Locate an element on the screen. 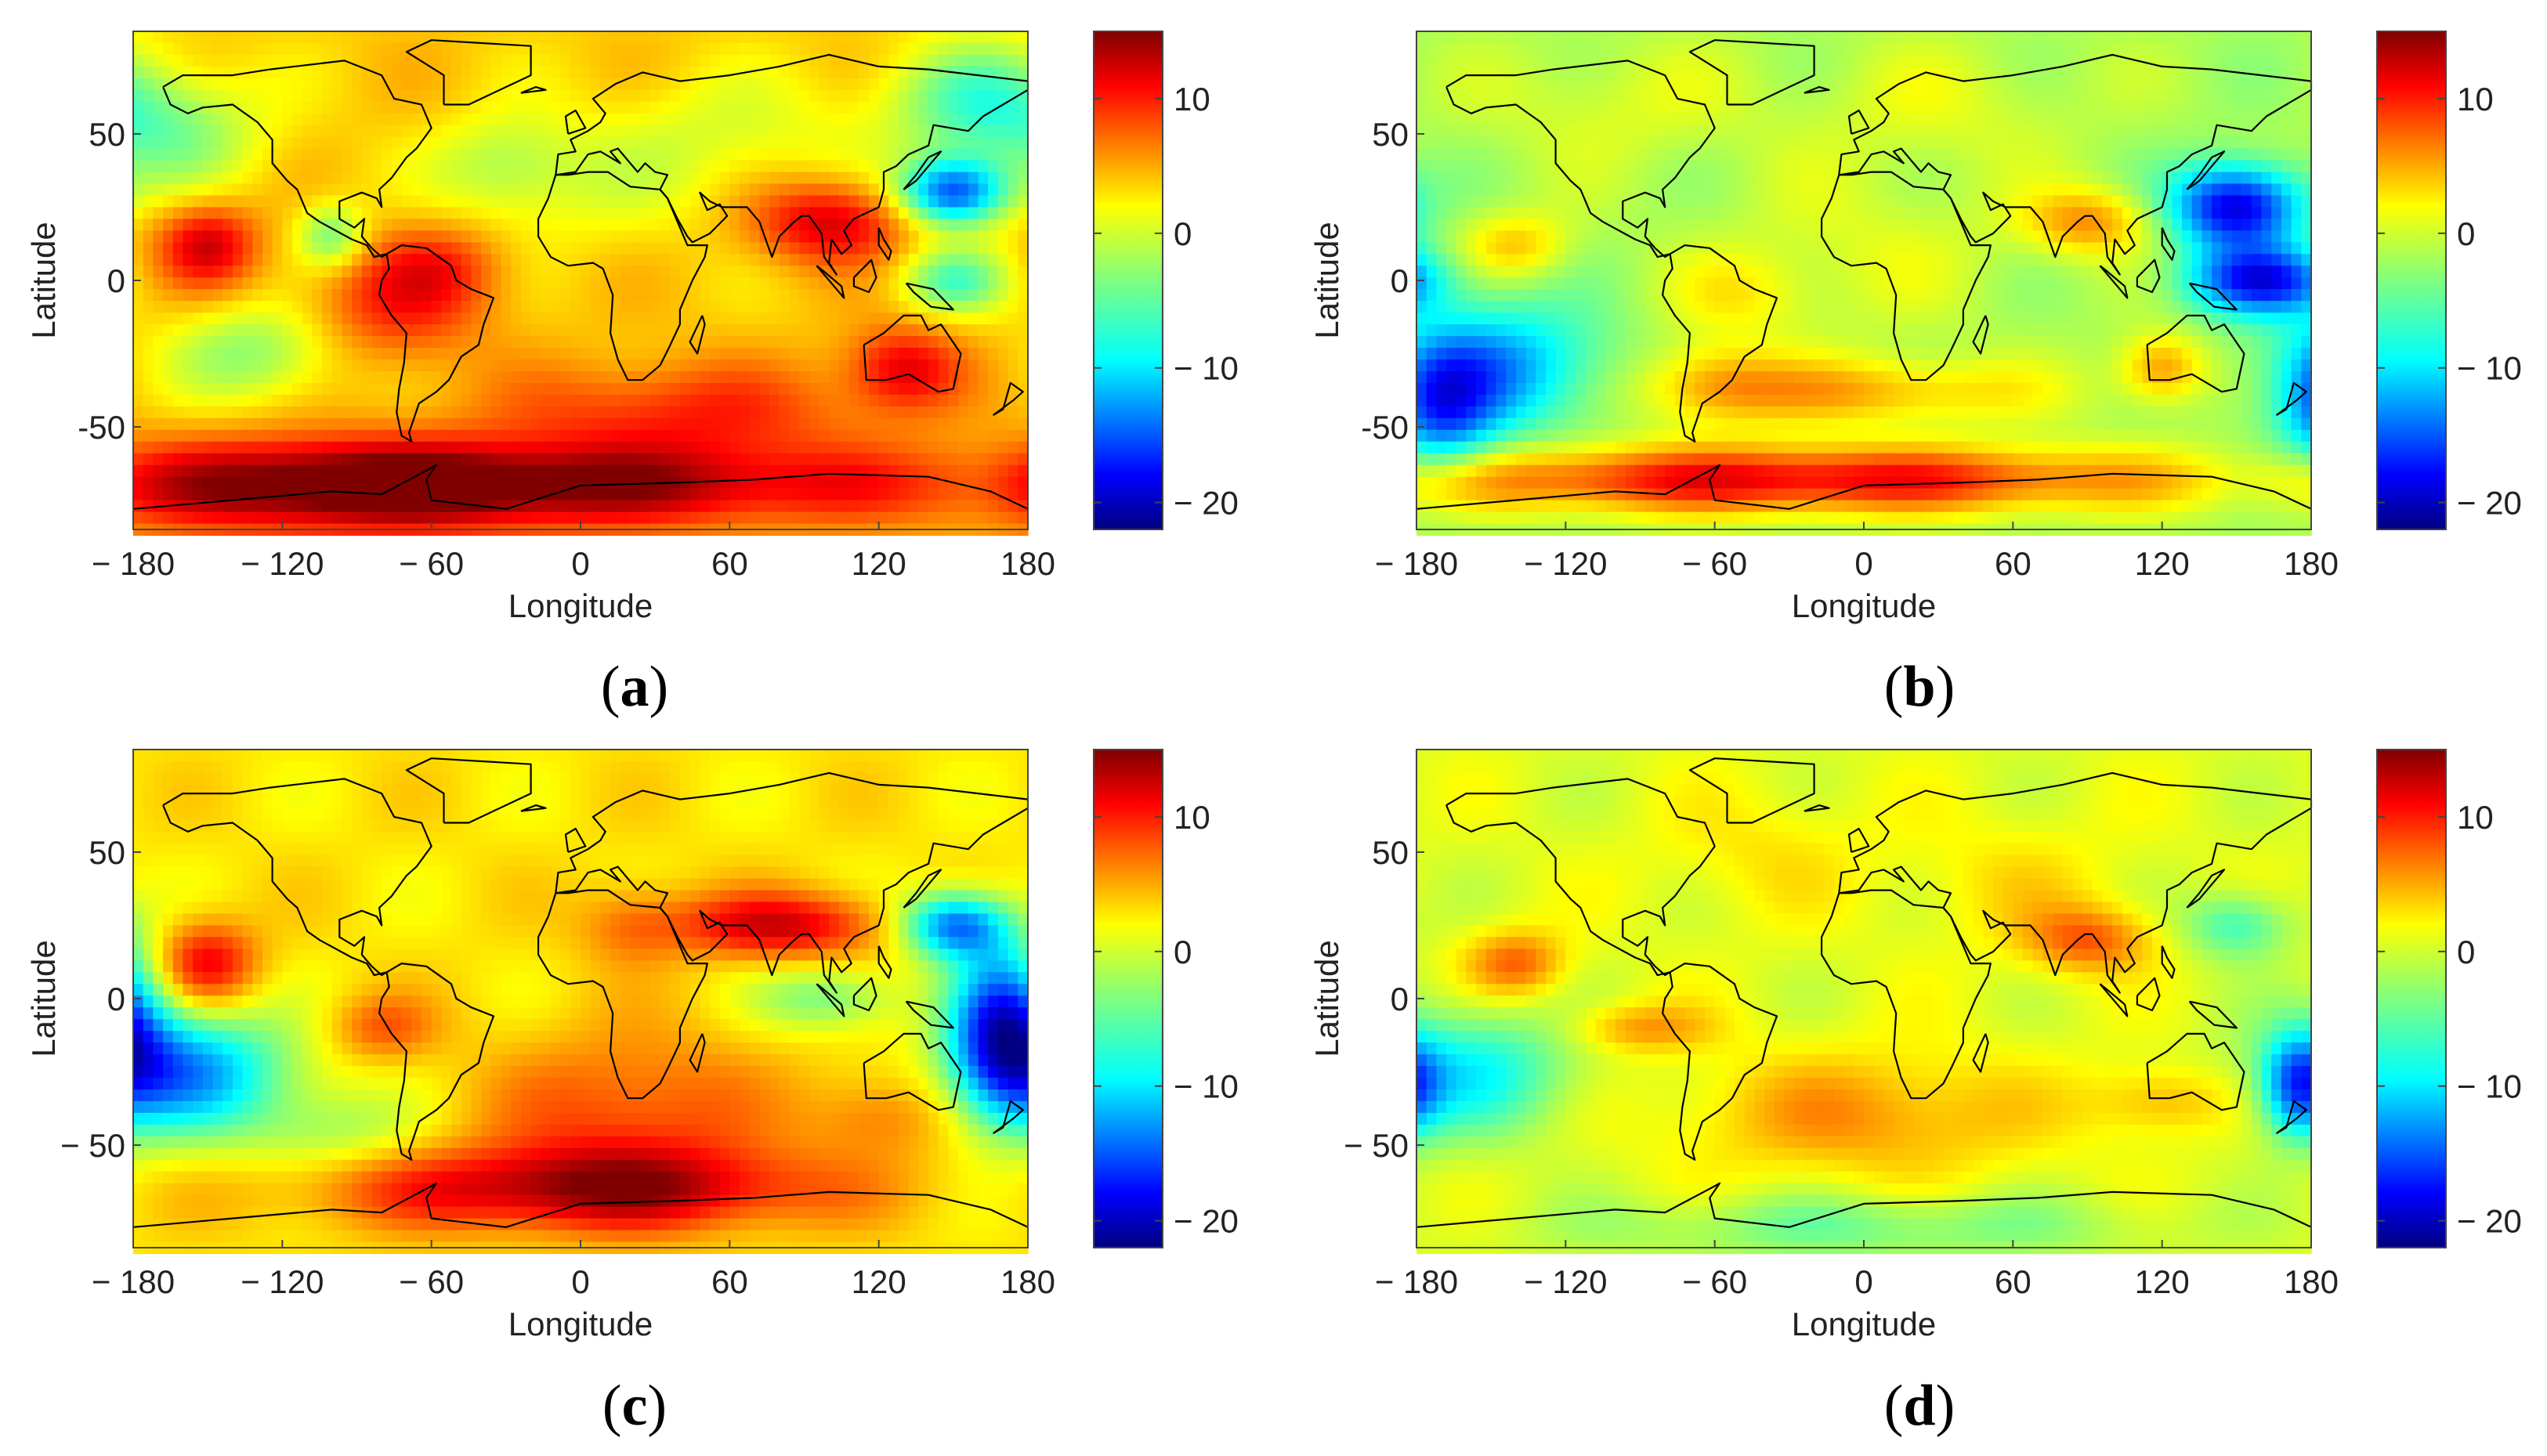 The width and height of the screenshot is (2547, 1456). x-tick-label: − 180 is located at coordinates (1416, 563).